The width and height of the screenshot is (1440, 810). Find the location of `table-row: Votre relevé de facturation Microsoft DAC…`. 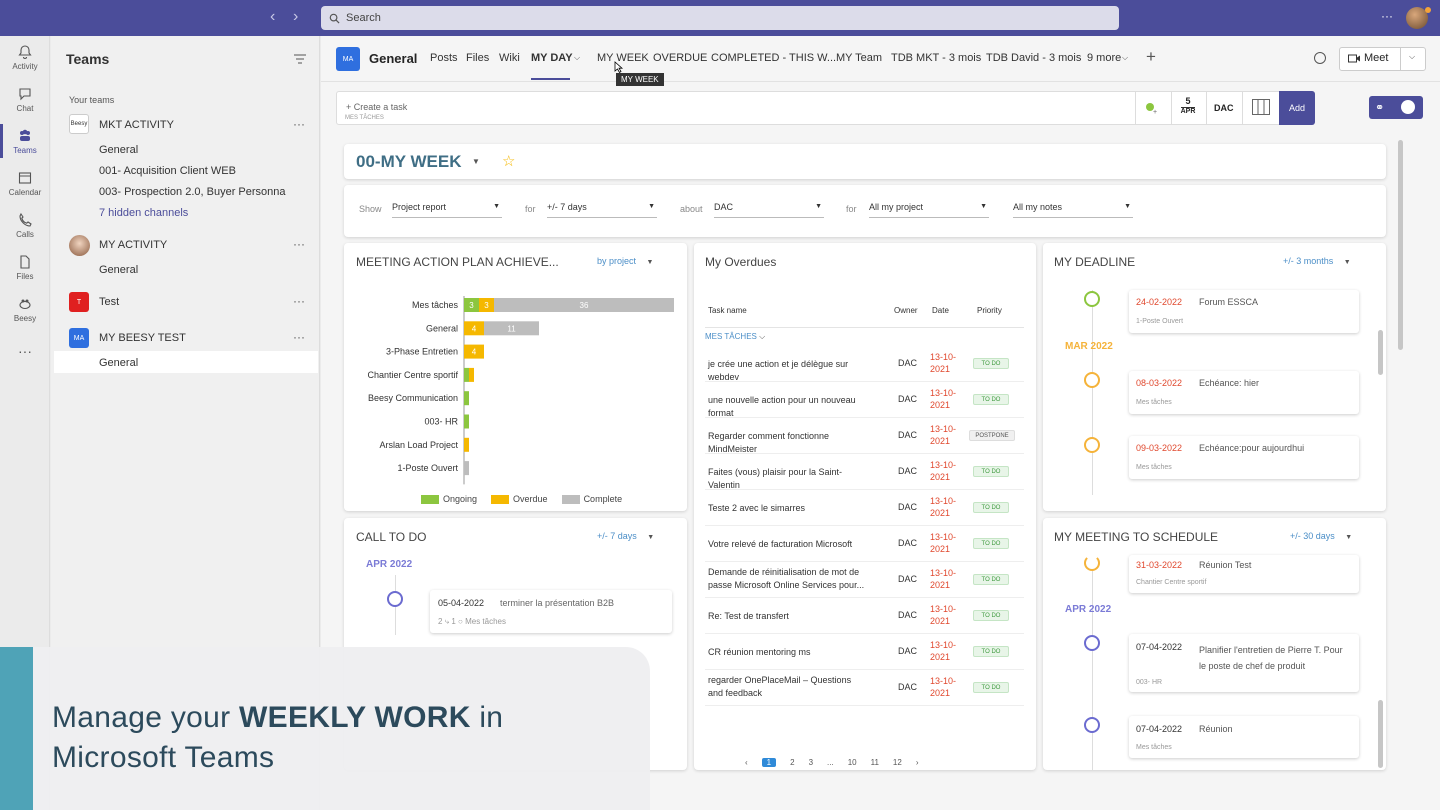

table-row: Votre relevé de facturation Microsoft DAC… is located at coordinates (864, 544).